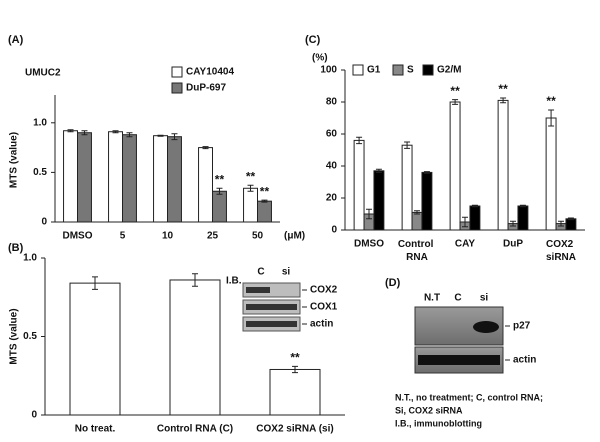 The width and height of the screenshot is (600, 442). What do you see at coordinates (234, 281) in the screenshot?
I see `inset-label: I.B.` at bounding box center [234, 281].